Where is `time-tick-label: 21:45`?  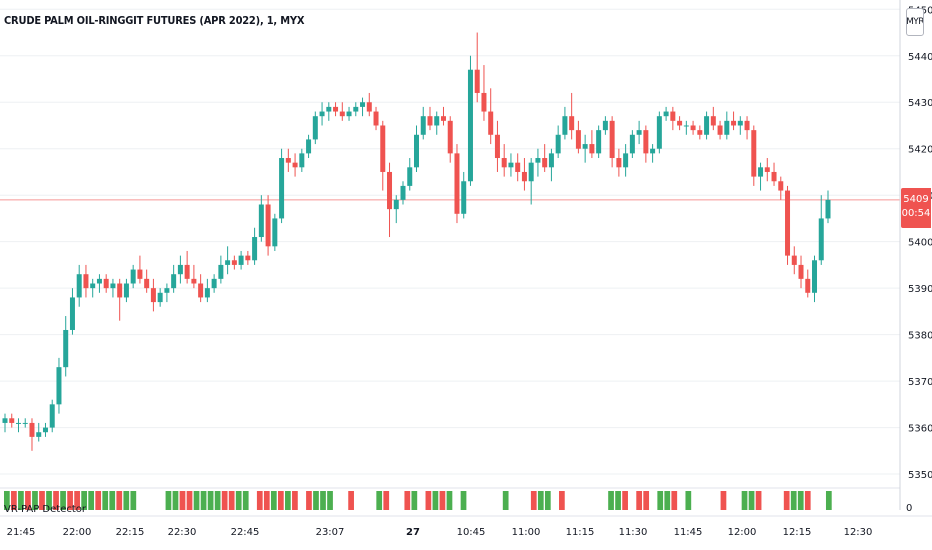 time-tick-label: 21:45 is located at coordinates (21, 532).